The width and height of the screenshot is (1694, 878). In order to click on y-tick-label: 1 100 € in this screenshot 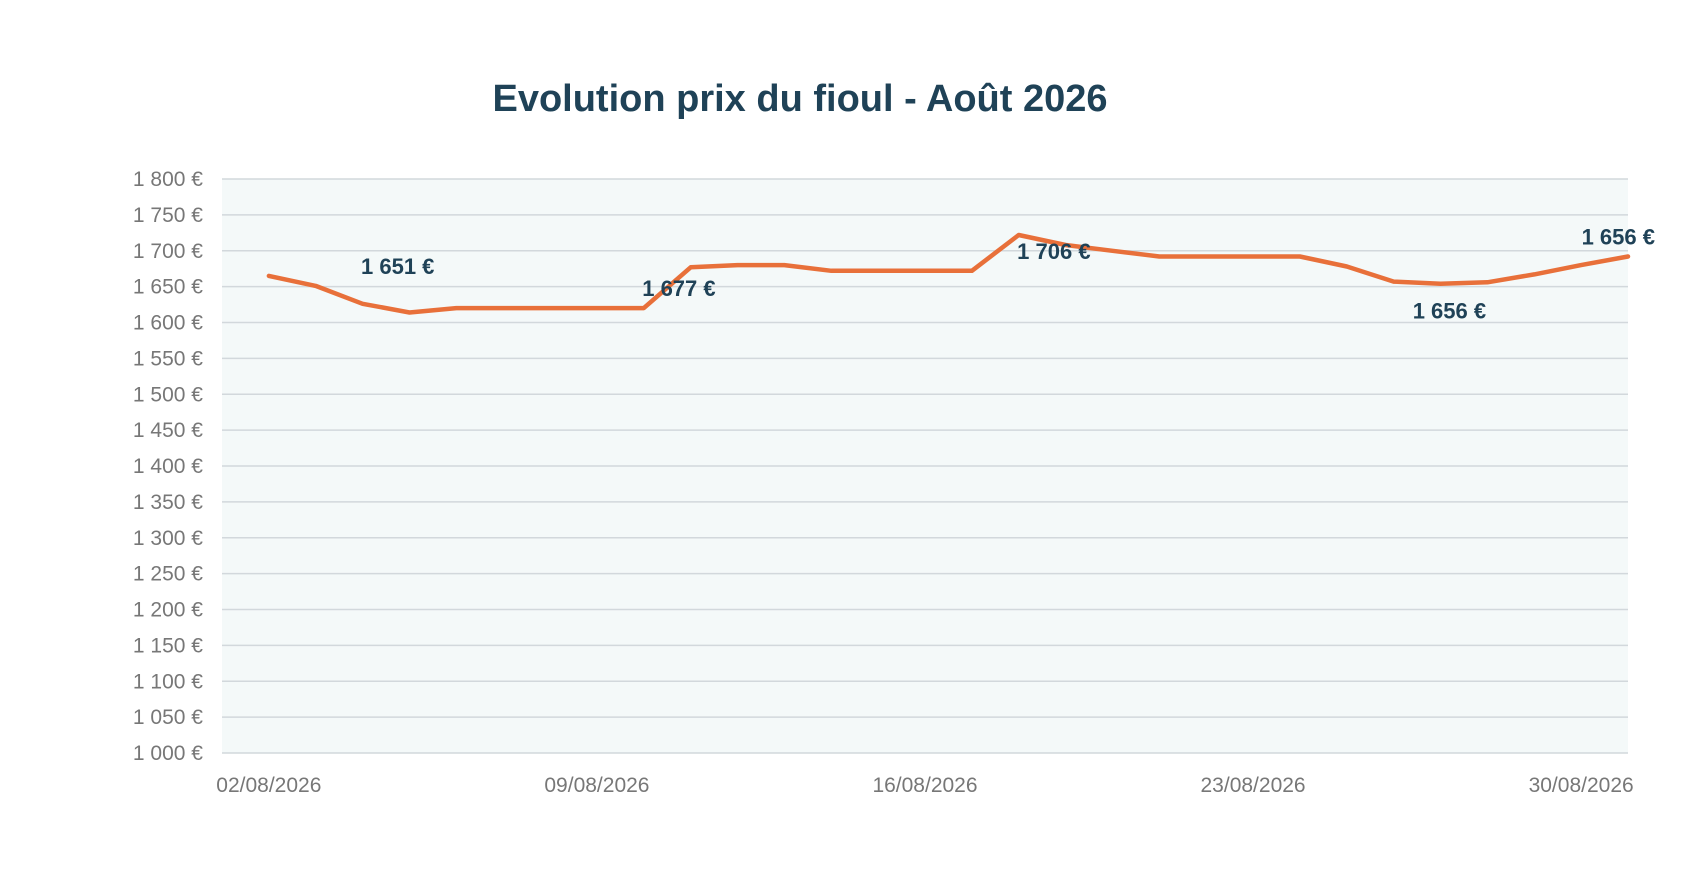, I will do `click(168, 681)`.